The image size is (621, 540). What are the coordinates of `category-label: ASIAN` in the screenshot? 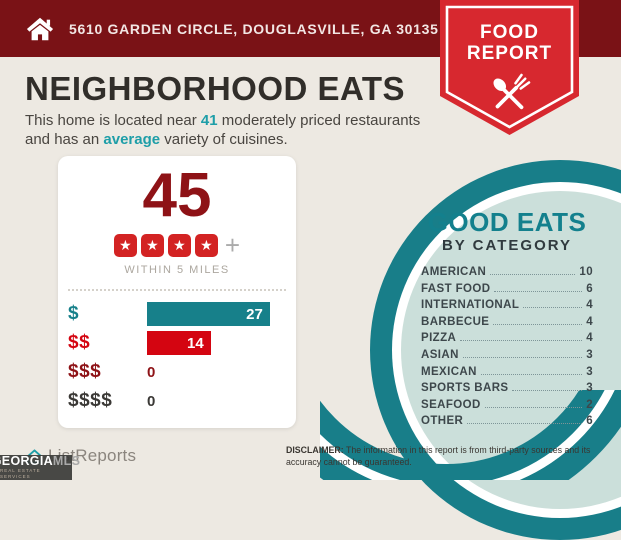 It's located at (440, 354).